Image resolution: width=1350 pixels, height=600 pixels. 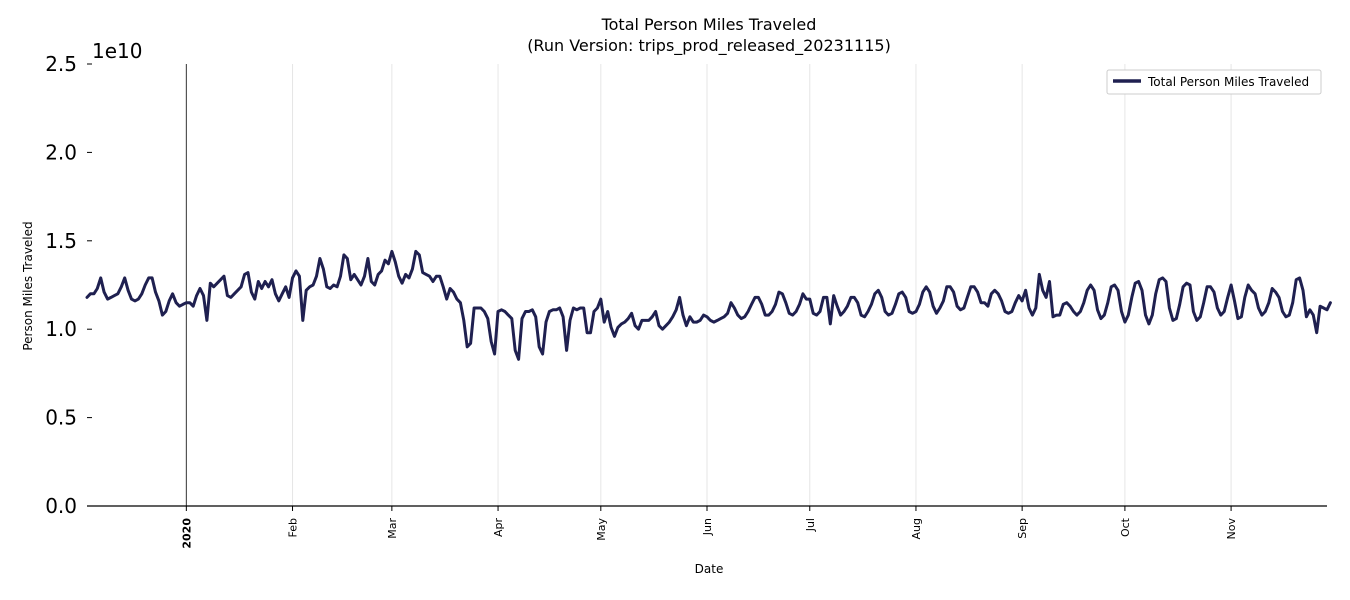 What do you see at coordinates (810, 525) in the screenshot?
I see `x-tick-label: Jul` at bounding box center [810, 525].